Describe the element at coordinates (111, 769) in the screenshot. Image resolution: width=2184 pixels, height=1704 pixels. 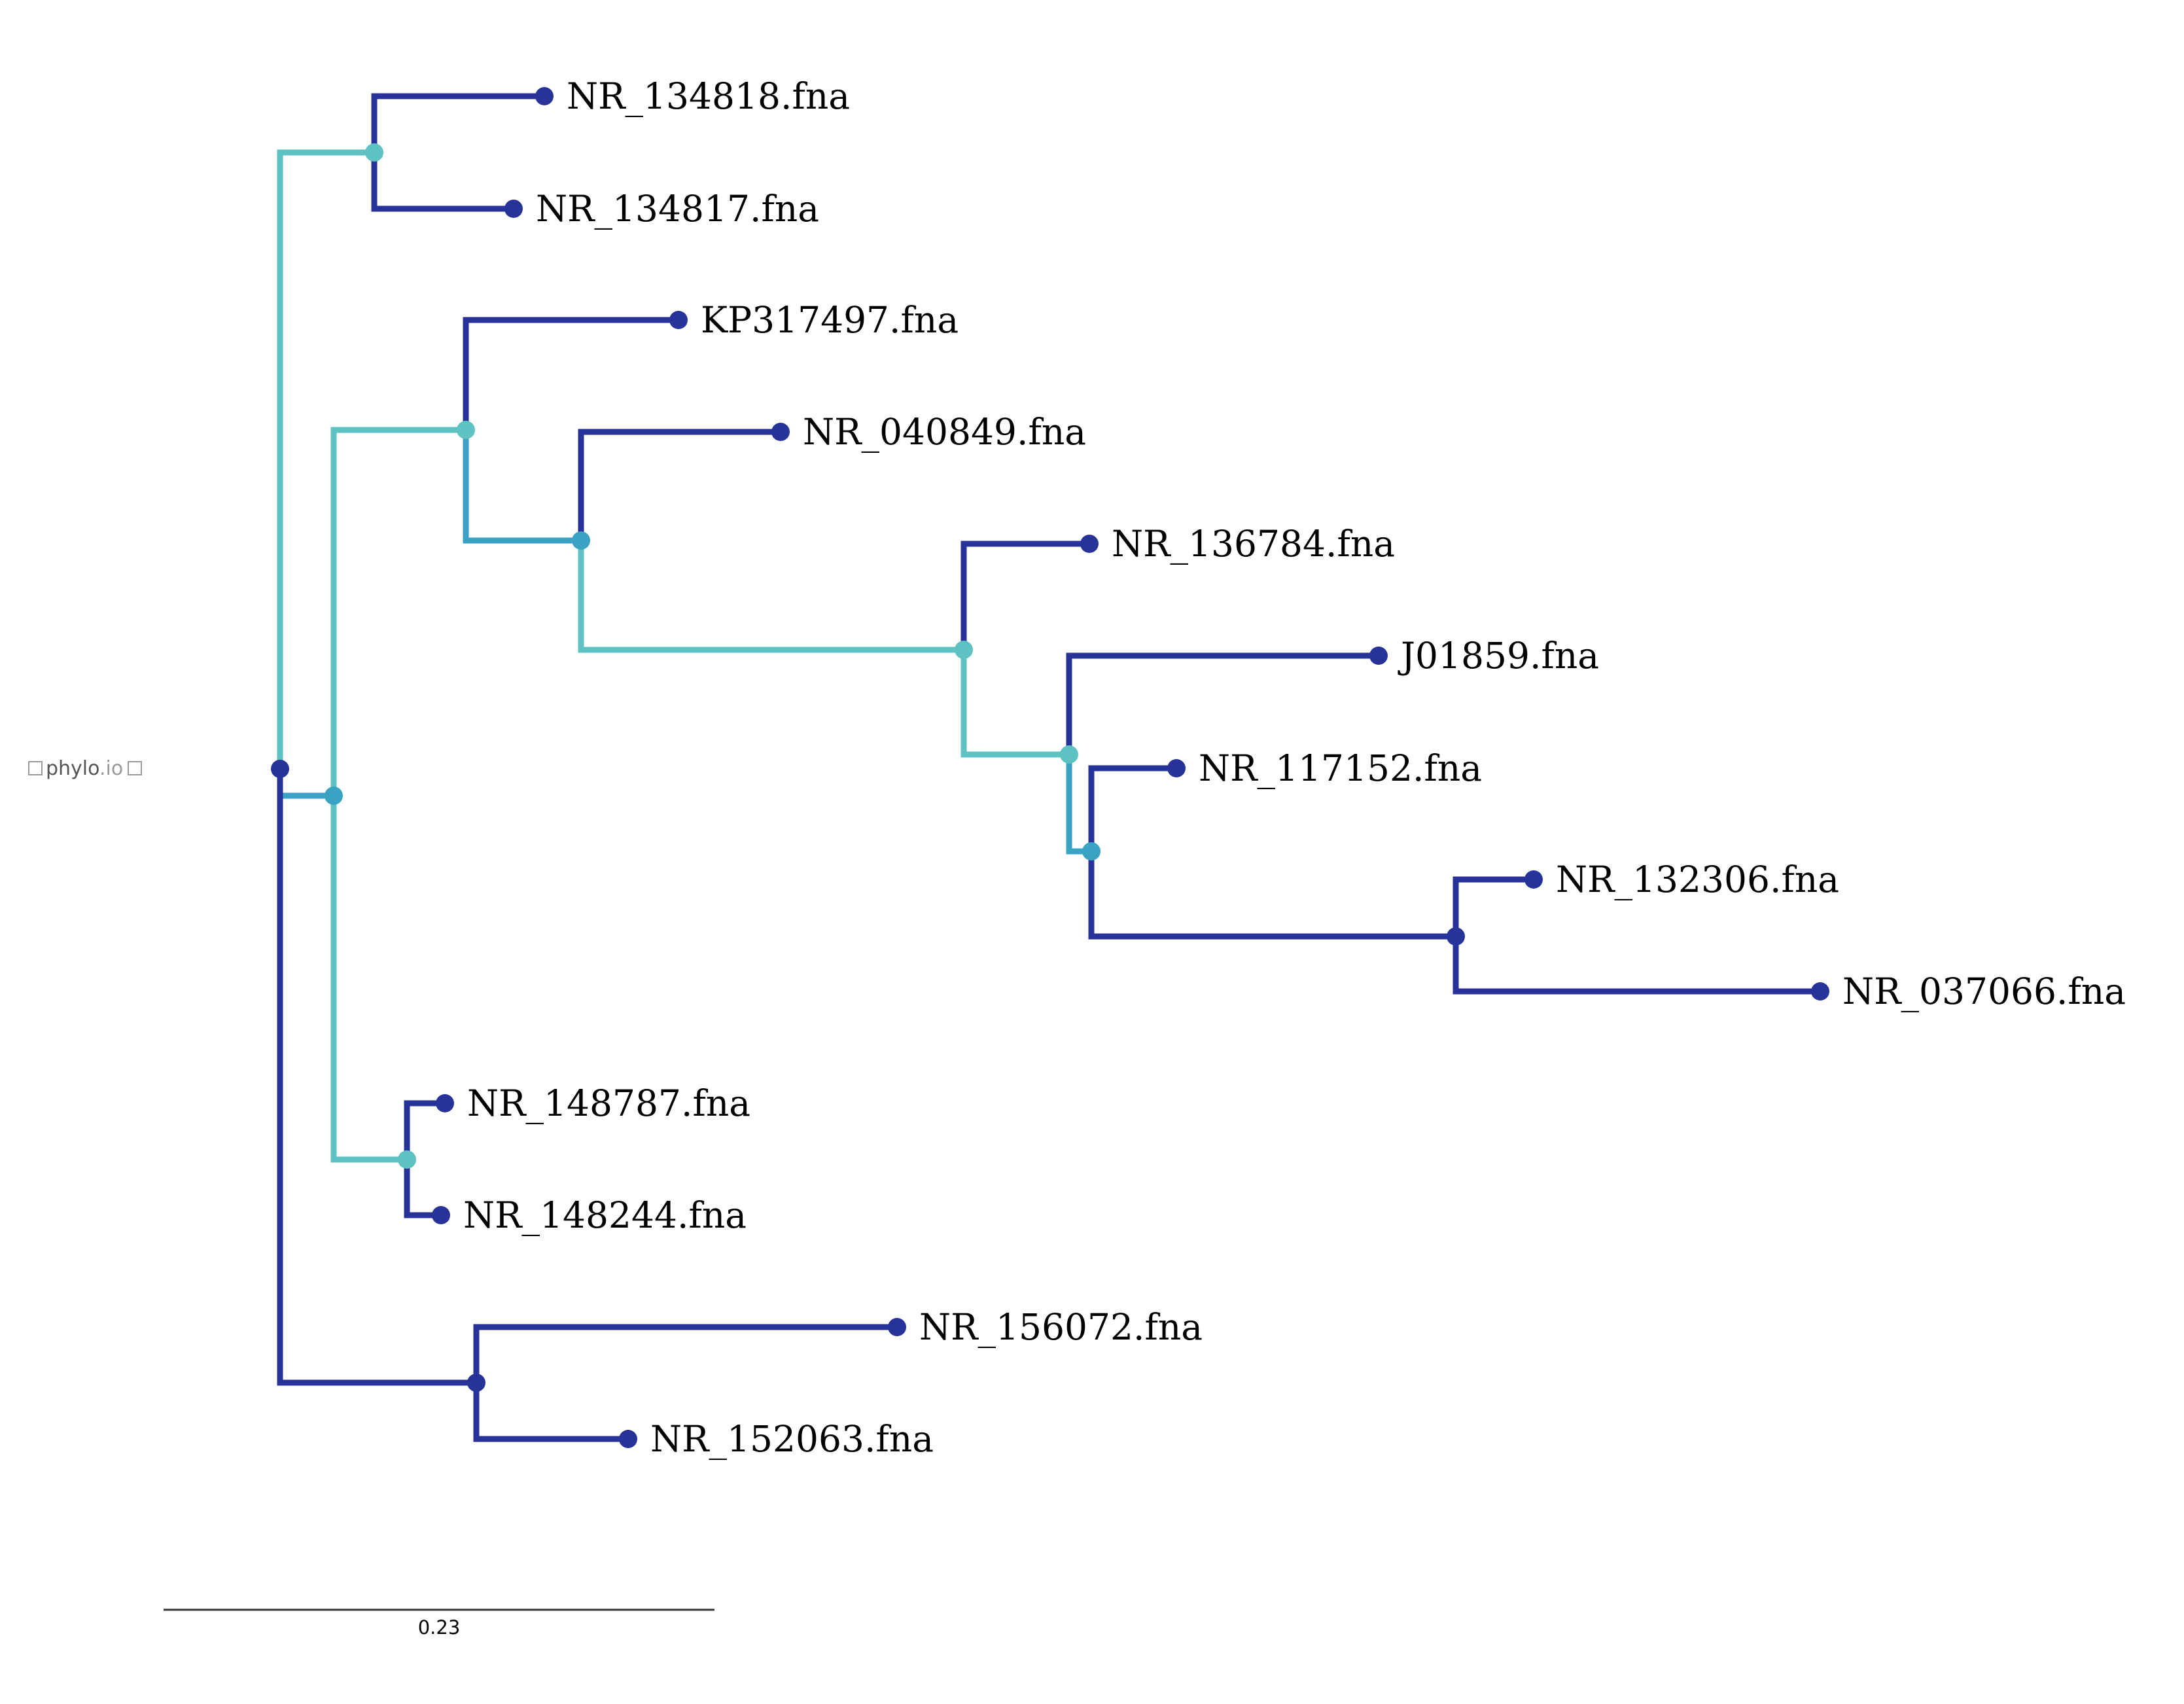
I see `logo-suffix-text: .io` at that location.